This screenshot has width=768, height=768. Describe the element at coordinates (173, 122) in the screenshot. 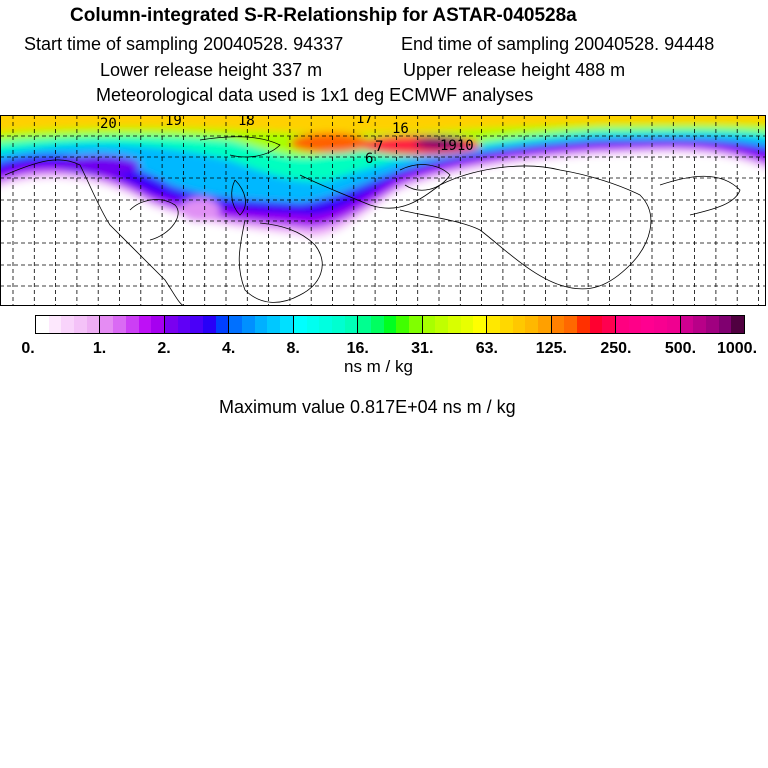

I see `trajectory-label: 19` at that location.